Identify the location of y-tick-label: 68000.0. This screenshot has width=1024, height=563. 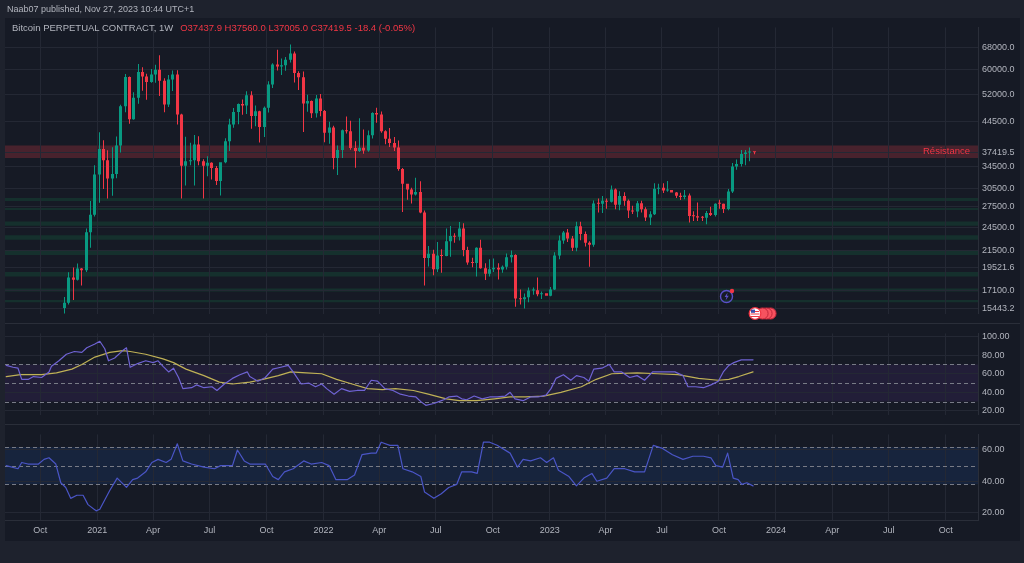
(998, 46).